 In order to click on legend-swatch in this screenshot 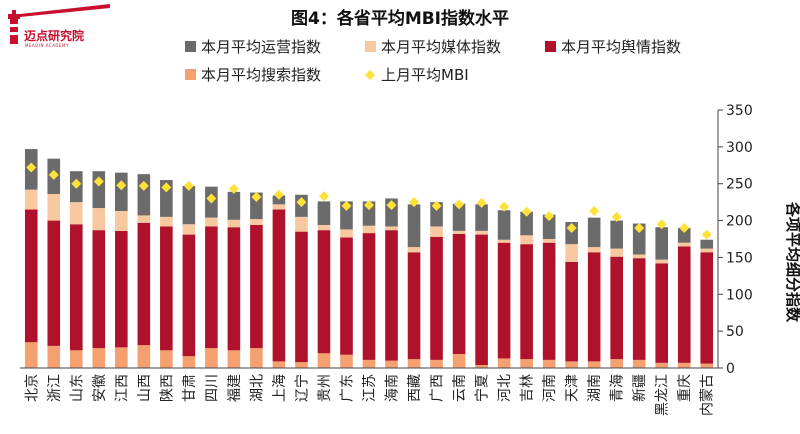, I will do `click(550, 46)`.